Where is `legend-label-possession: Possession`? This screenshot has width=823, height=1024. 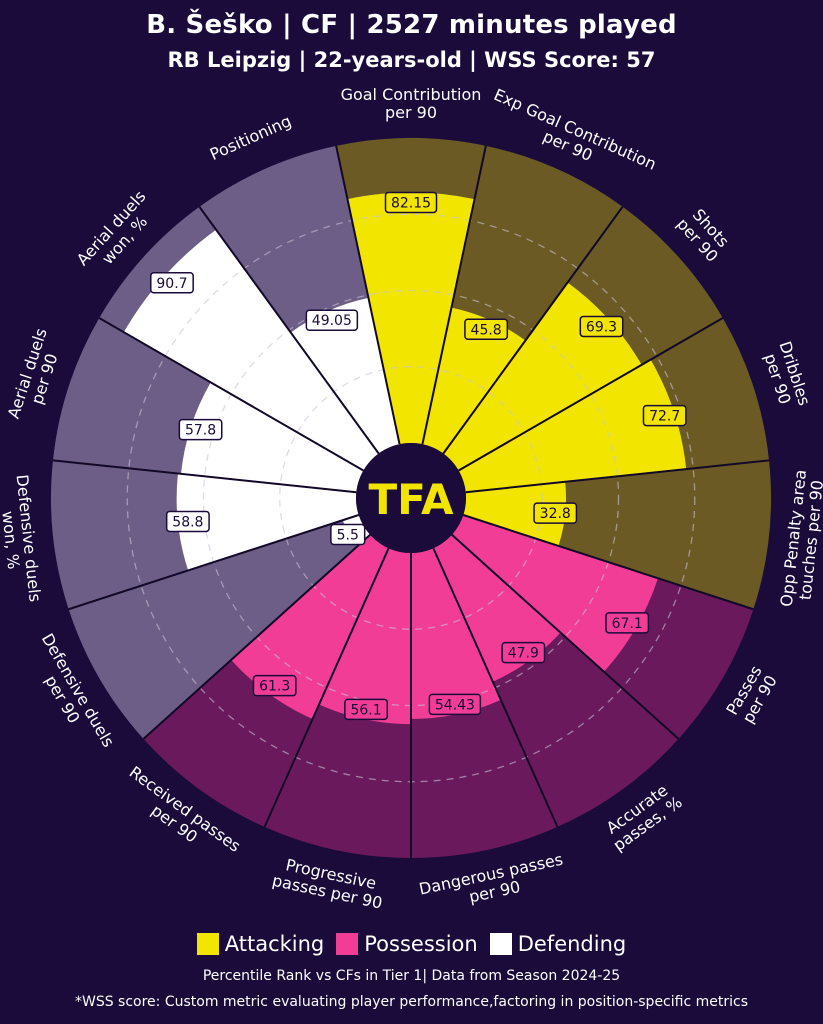
legend-label-possession: Possession is located at coordinates (421, 944).